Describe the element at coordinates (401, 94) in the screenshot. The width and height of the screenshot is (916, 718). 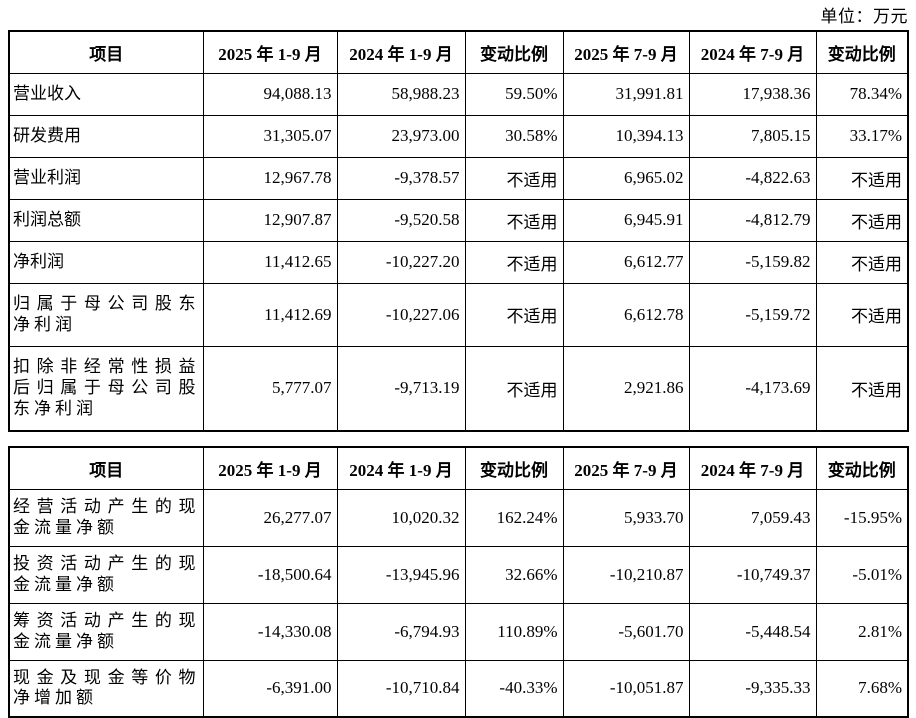
I see `value-cell: 58,988.23` at that location.